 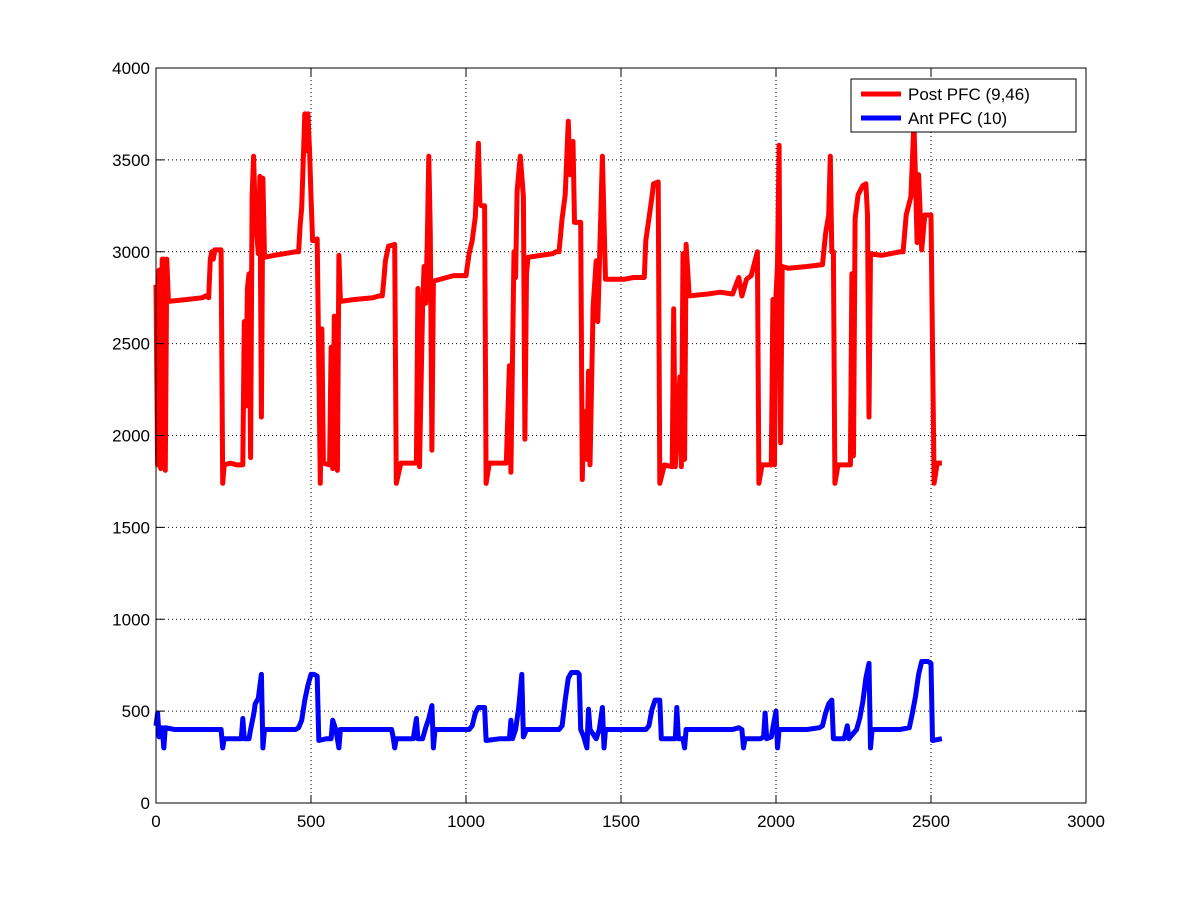 What do you see at coordinates (131, 160) in the screenshot?
I see `y-tick-label: 3500` at bounding box center [131, 160].